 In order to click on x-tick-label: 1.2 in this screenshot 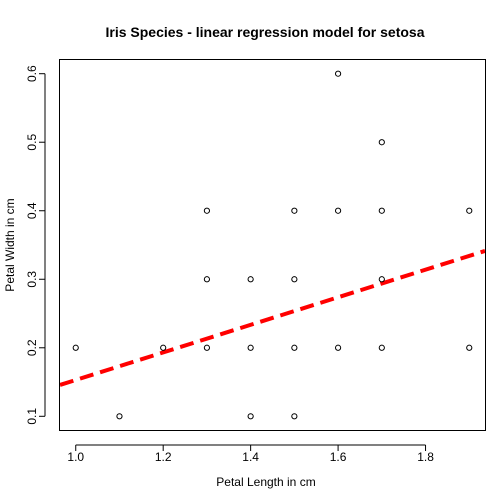, I will do `click(163, 457)`.